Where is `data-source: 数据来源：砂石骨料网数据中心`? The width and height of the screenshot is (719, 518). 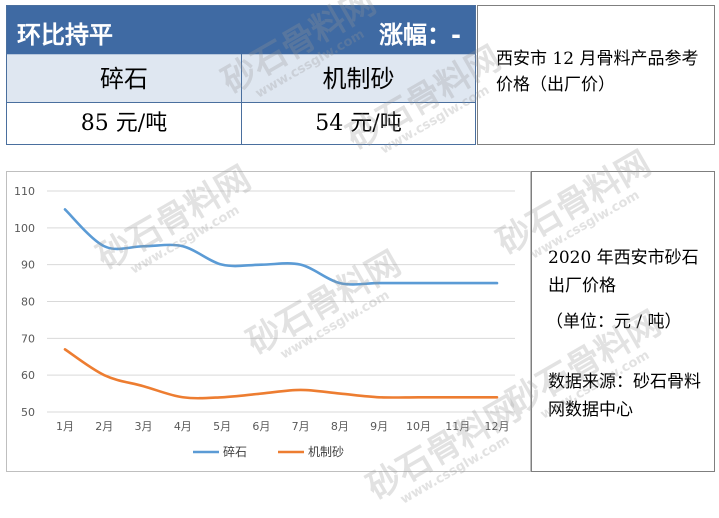
data-source: 数据来源：砂石骨料网数据中心 is located at coordinates (624, 396).